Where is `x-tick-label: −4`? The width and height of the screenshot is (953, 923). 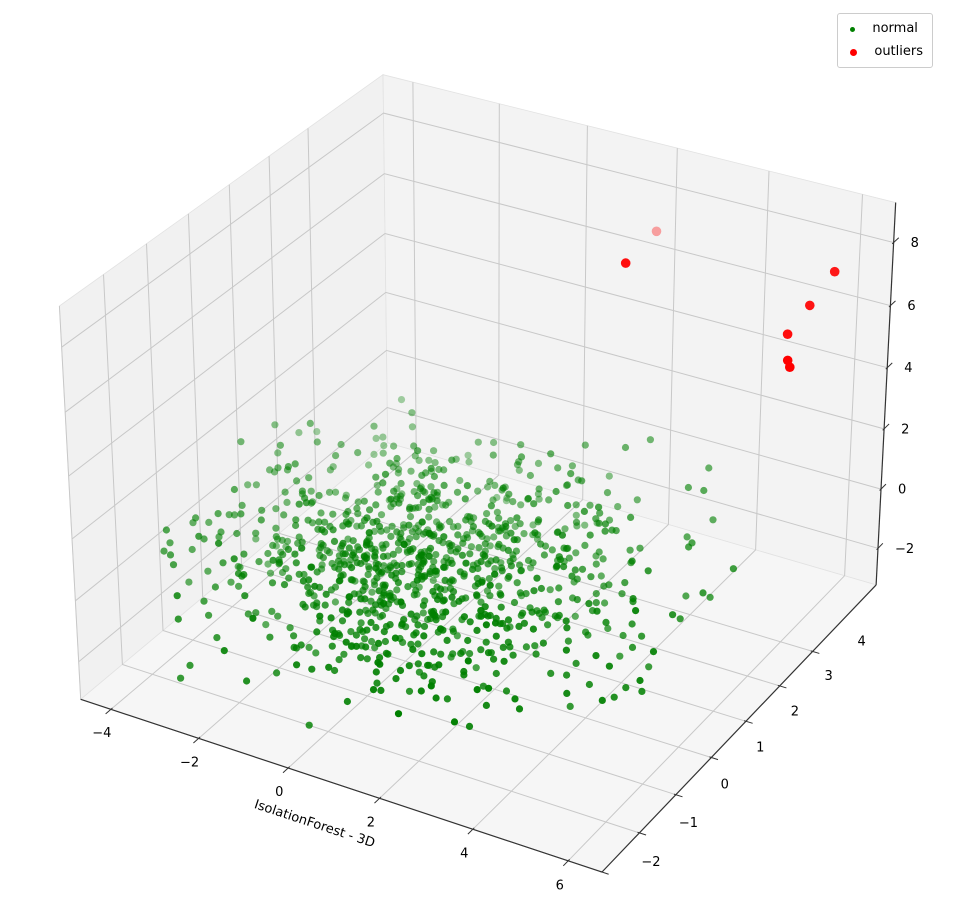 x-tick-label: −4 is located at coordinates (101, 733).